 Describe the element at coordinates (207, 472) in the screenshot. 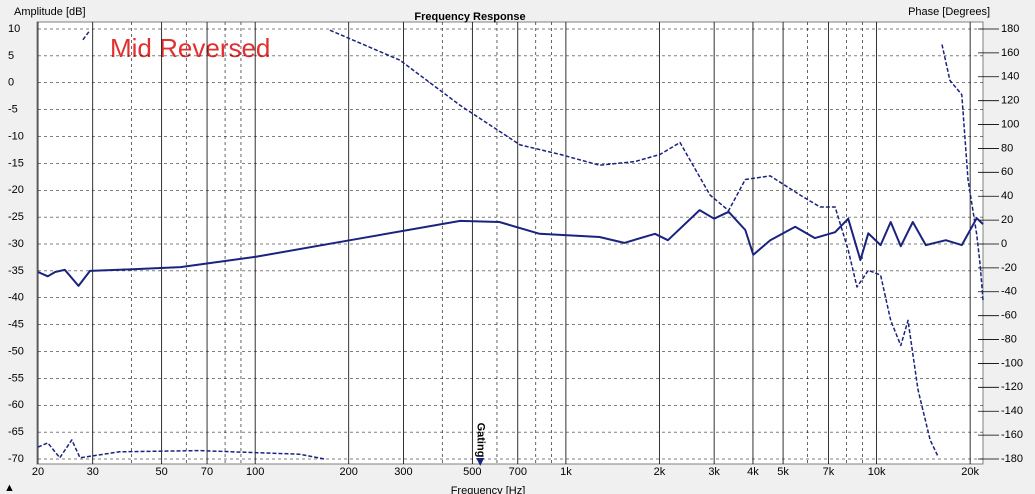

I see `x-tick-label: 70` at that location.